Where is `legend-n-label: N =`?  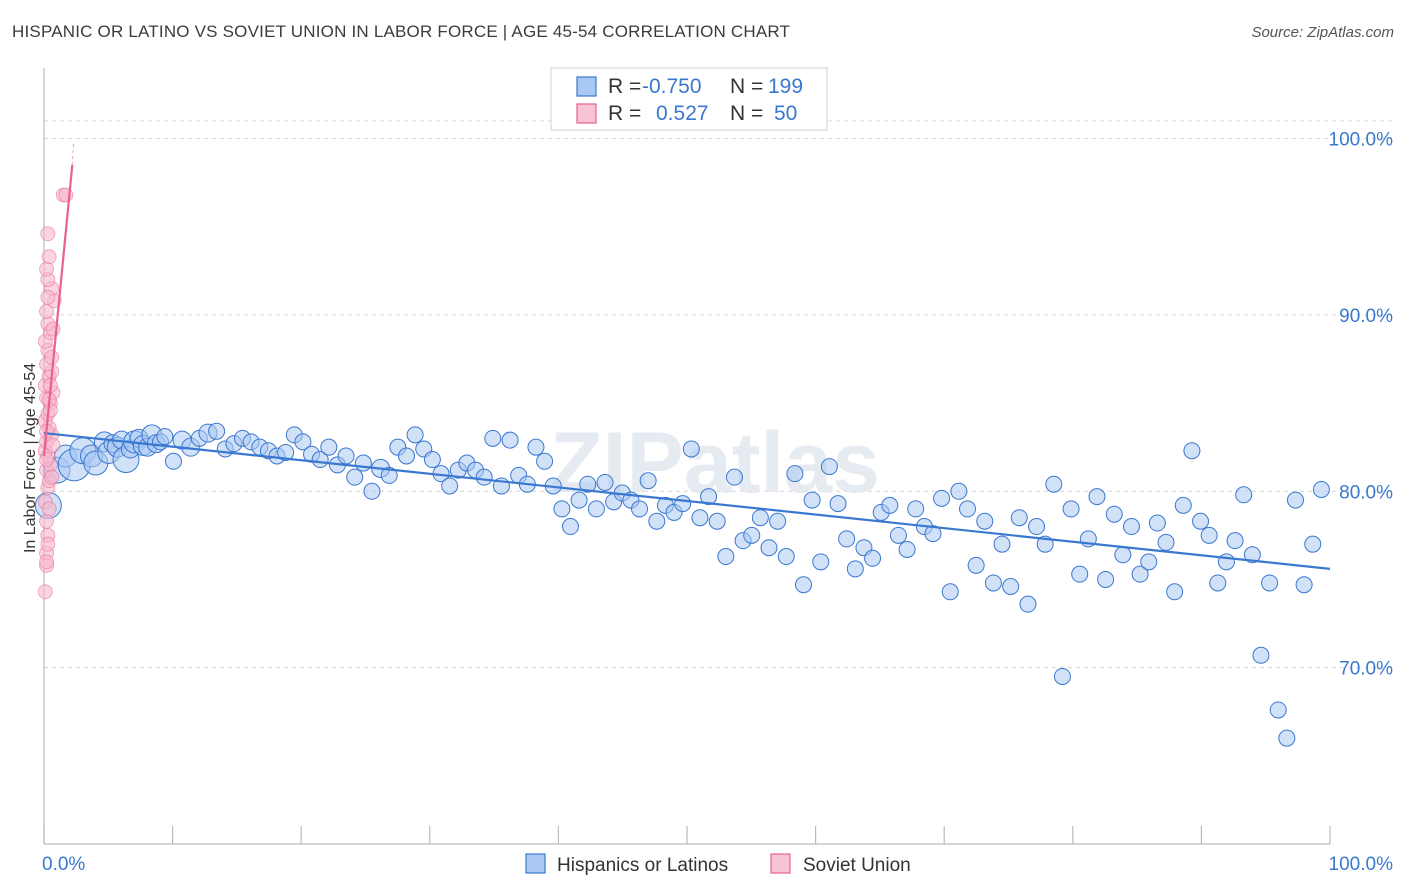
legend-n-label: N = is located at coordinates (746, 86).